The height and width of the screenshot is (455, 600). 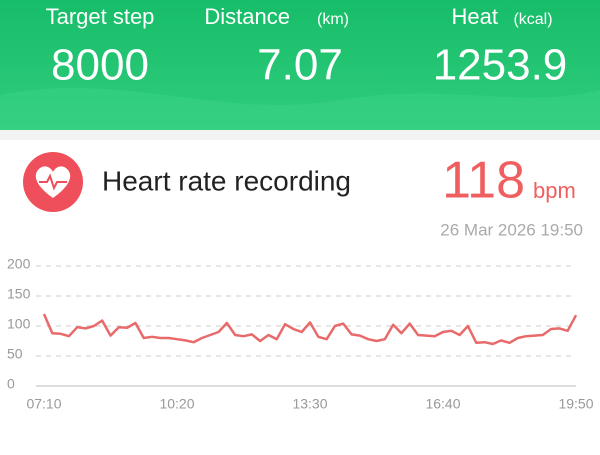 What do you see at coordinates (19, 264) in the screenshot?
I see `y-tick-label: 200` at bounding box center [19, 264].